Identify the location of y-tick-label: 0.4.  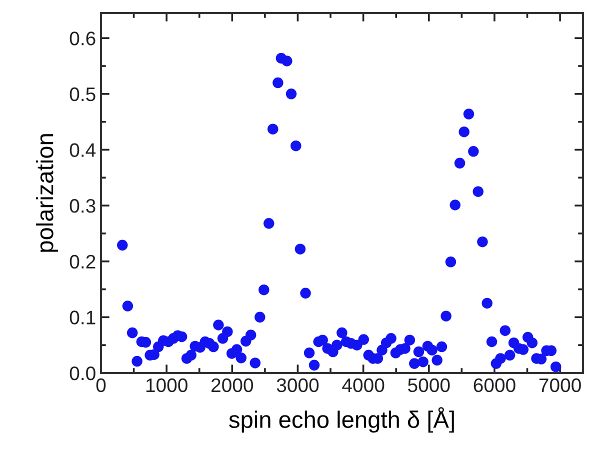
(83, 150).